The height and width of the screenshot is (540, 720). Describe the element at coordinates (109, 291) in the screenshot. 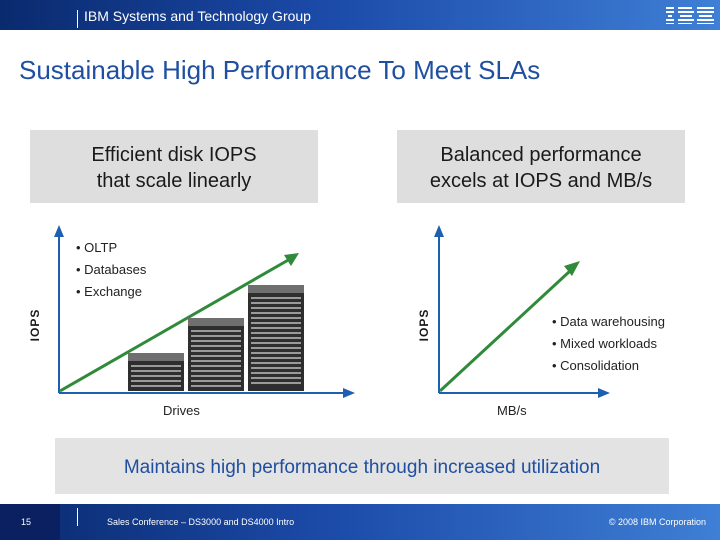

I see `left-bullet-item: • Exchange` at that location.